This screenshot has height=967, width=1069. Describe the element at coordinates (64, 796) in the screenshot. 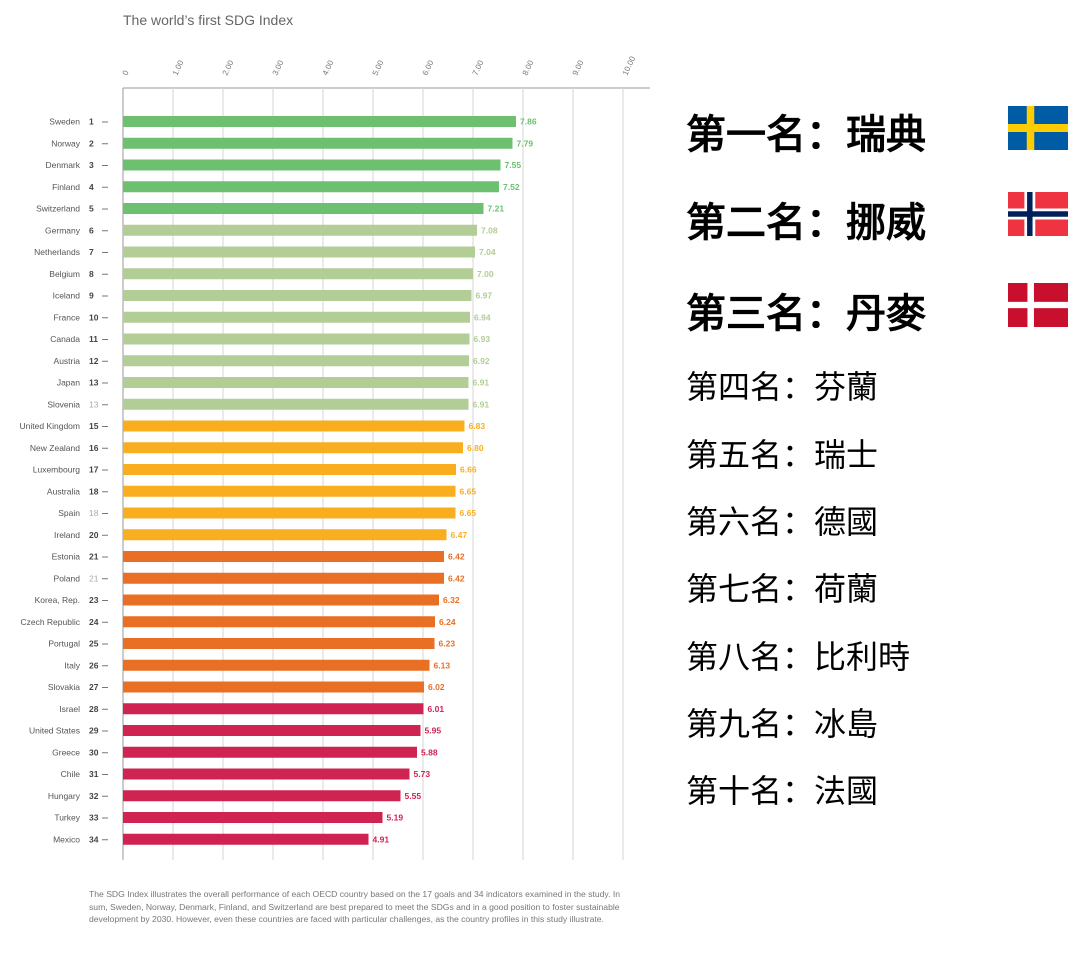

I see `country-label: Hungary` at that location.